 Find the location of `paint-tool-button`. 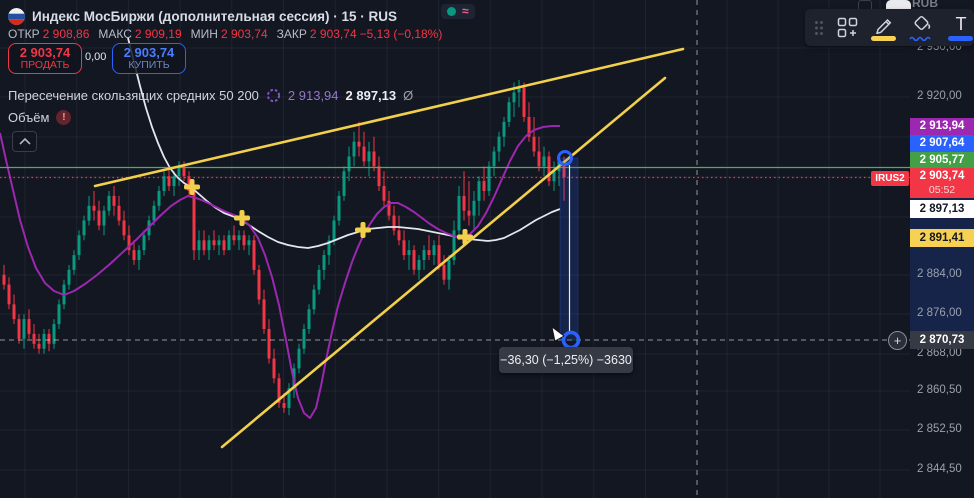

paint-tool-button is located at coordinates (922, 27).